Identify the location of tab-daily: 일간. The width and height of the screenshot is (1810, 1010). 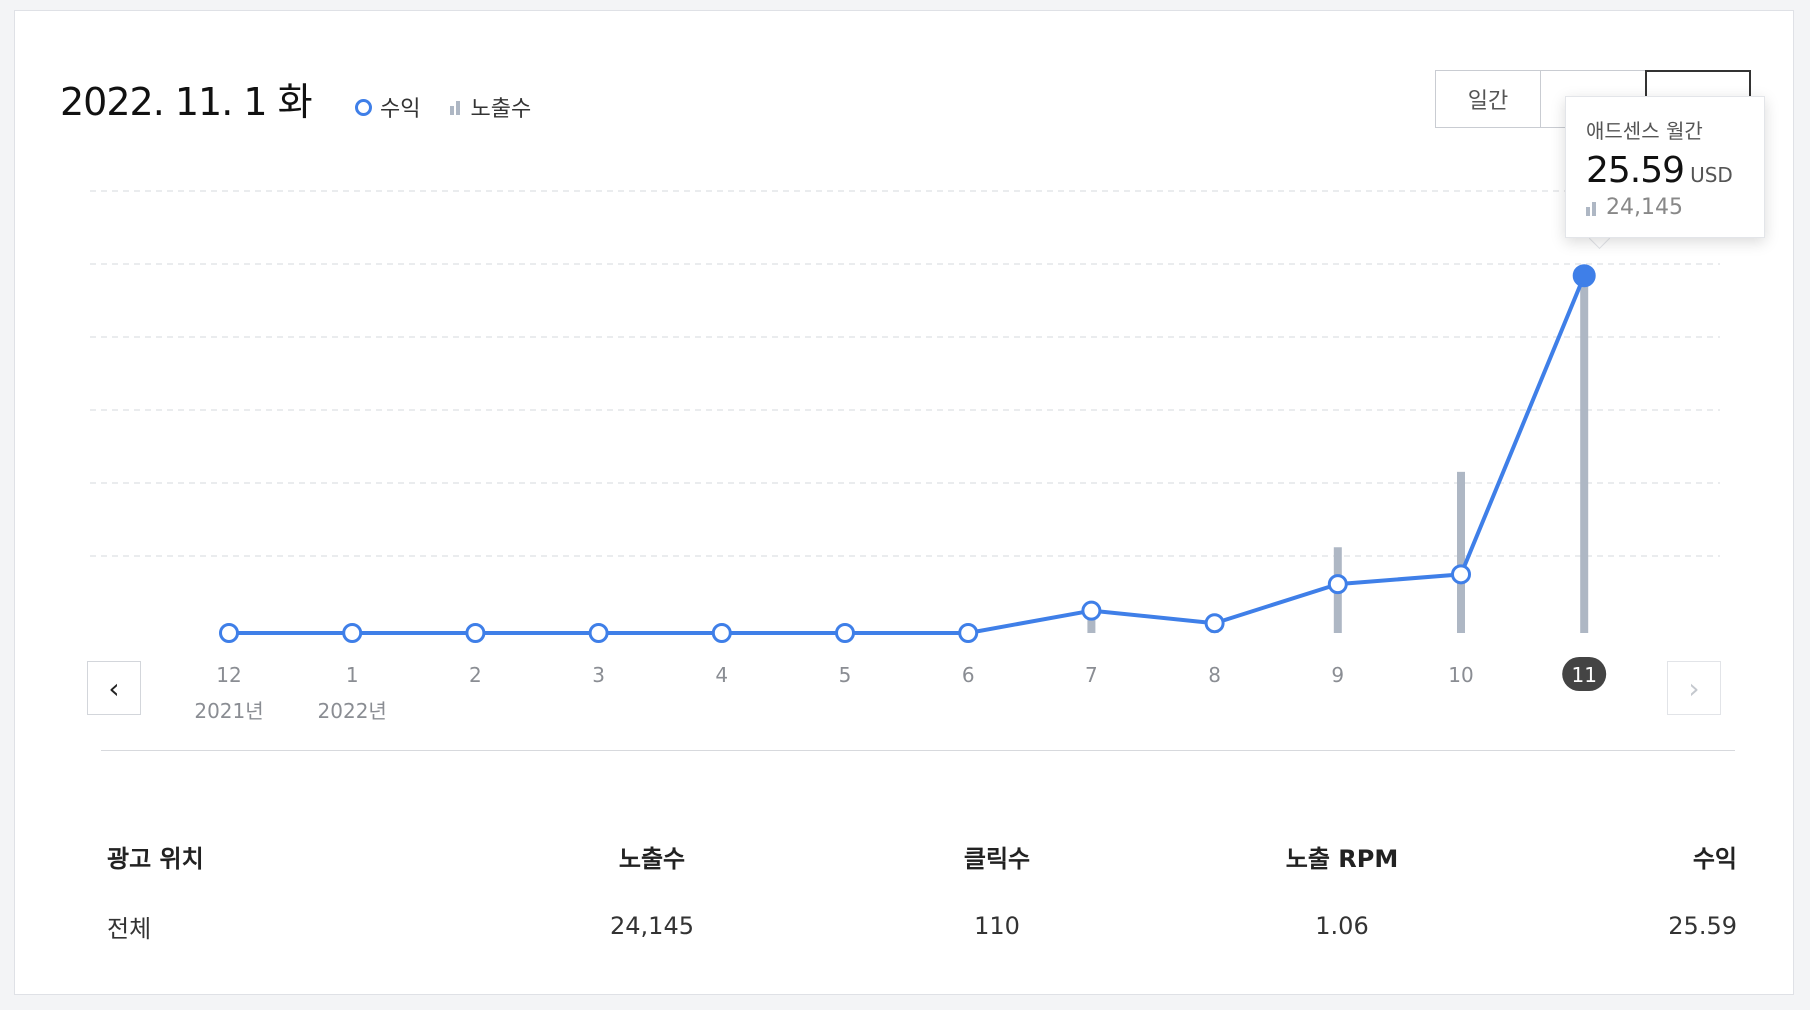
(1488, 99).